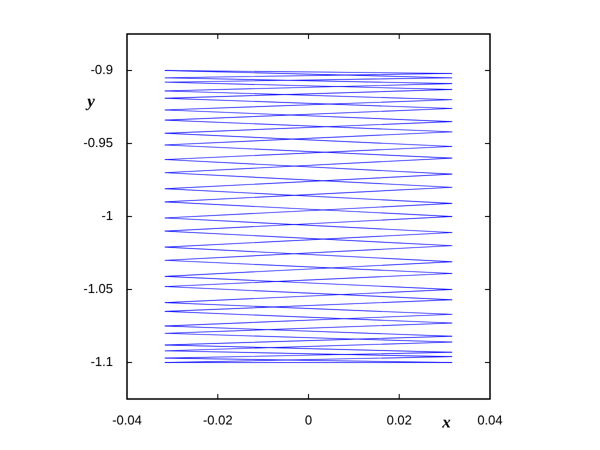 This screenshot has width=600, height=450. I want to click on y-tick-label: -0.9, so click(101, 70).